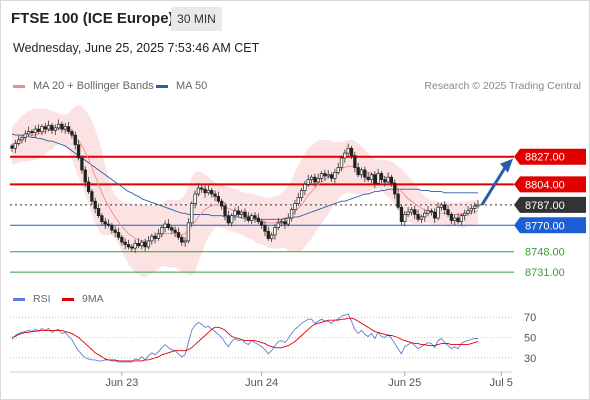 The width and height of the screenshot is (590, 400). I want to click on x-tick-label: Jun 25, so click(404, 383).